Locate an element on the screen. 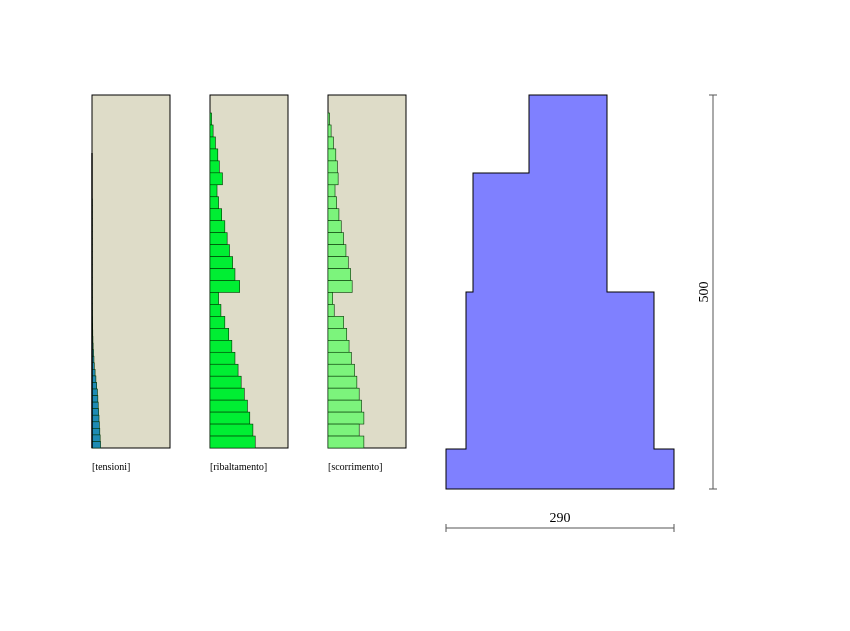 The height and width of the screenshot is (631, 850). tensioni-label: [tensioni] is located at coordinates (111, 467).